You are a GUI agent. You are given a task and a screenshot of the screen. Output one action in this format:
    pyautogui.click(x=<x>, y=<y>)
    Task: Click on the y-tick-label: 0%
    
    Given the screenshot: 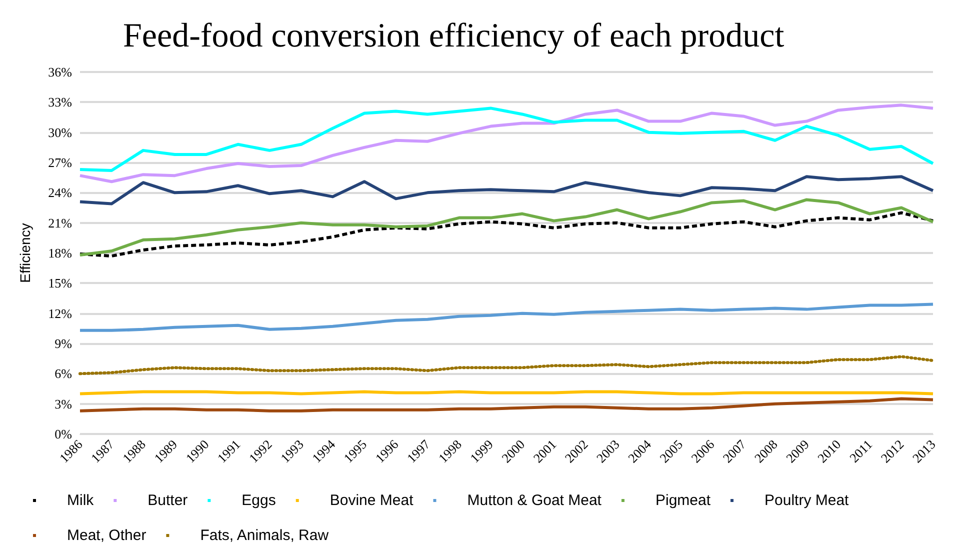 What is the action you would take?
    pyautogui.click(x=63, y=434)
    